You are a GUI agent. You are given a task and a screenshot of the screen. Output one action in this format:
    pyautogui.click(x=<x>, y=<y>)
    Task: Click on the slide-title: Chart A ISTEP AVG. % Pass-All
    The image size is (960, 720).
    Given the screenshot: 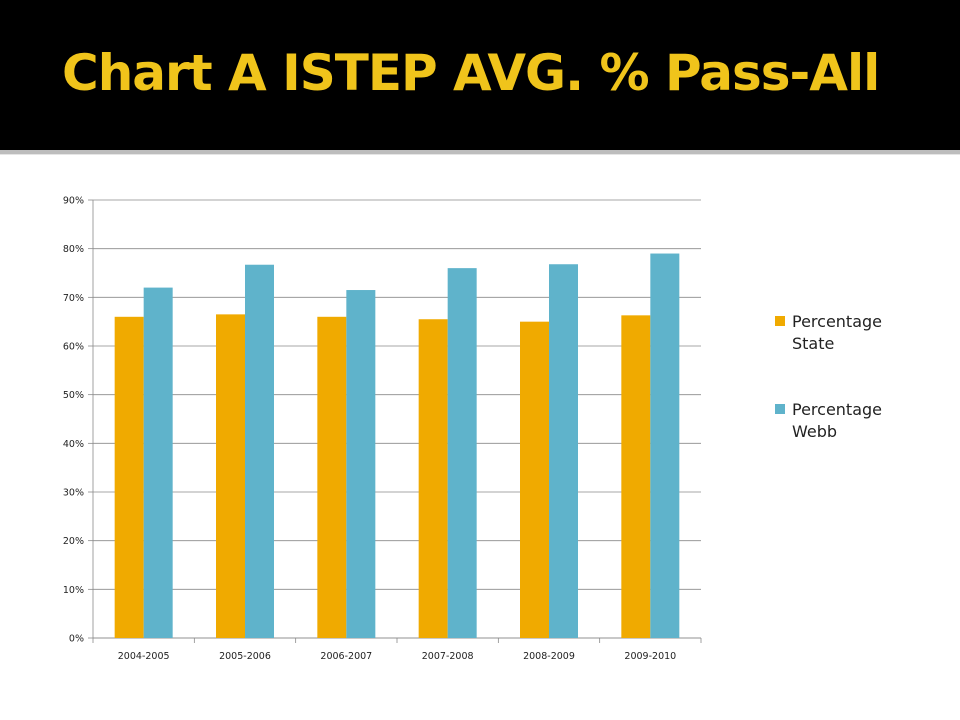 What is the action you would take?
    pyautogui.click(x=471, y=73)
    